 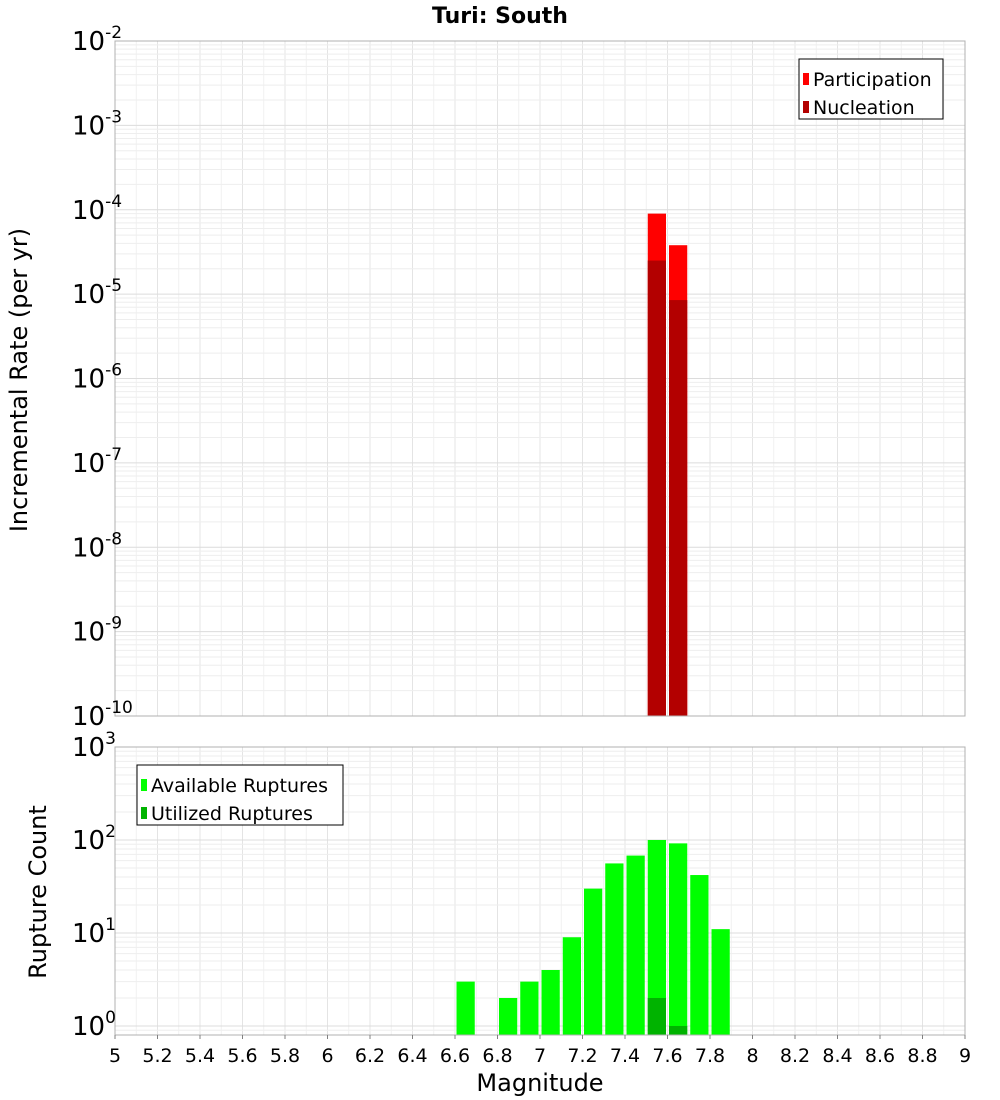 I want to click on count-legend-box, so click(x=240, y=795).